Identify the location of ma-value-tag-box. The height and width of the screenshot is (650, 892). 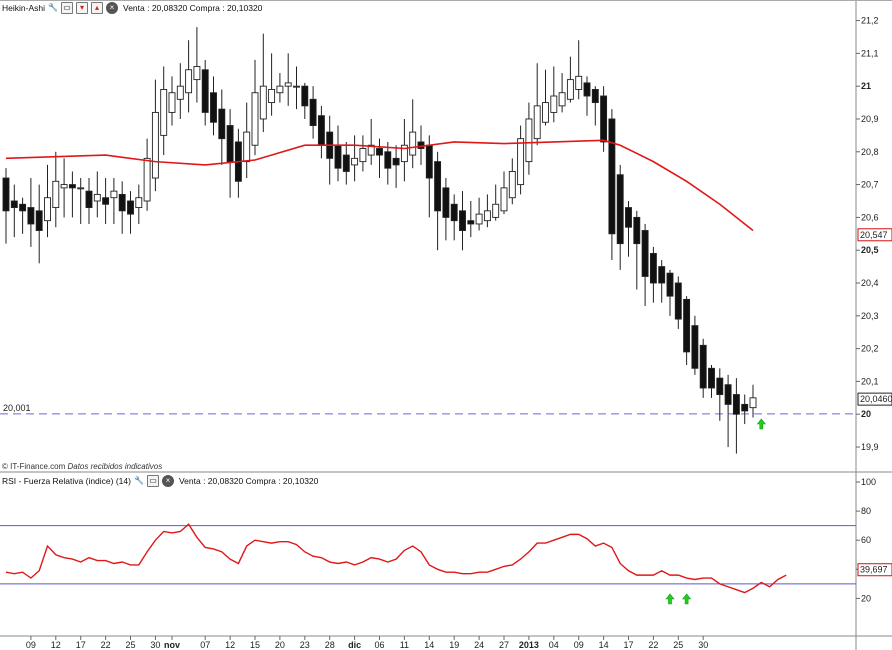
(874, 235).